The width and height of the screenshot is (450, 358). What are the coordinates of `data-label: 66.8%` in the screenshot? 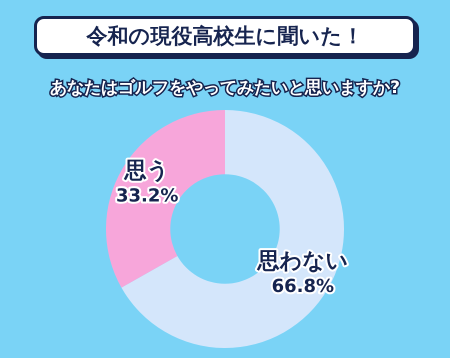 It's located at (303, 287).